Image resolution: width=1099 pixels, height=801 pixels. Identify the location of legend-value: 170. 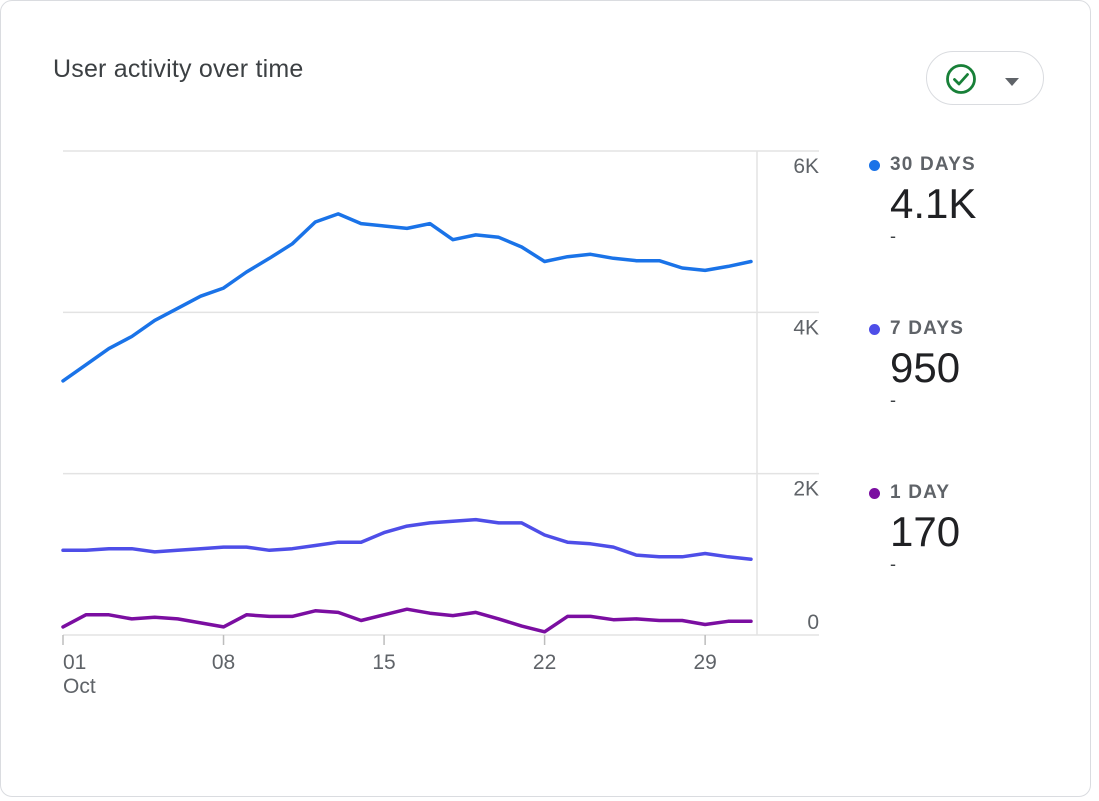
(925, 531).